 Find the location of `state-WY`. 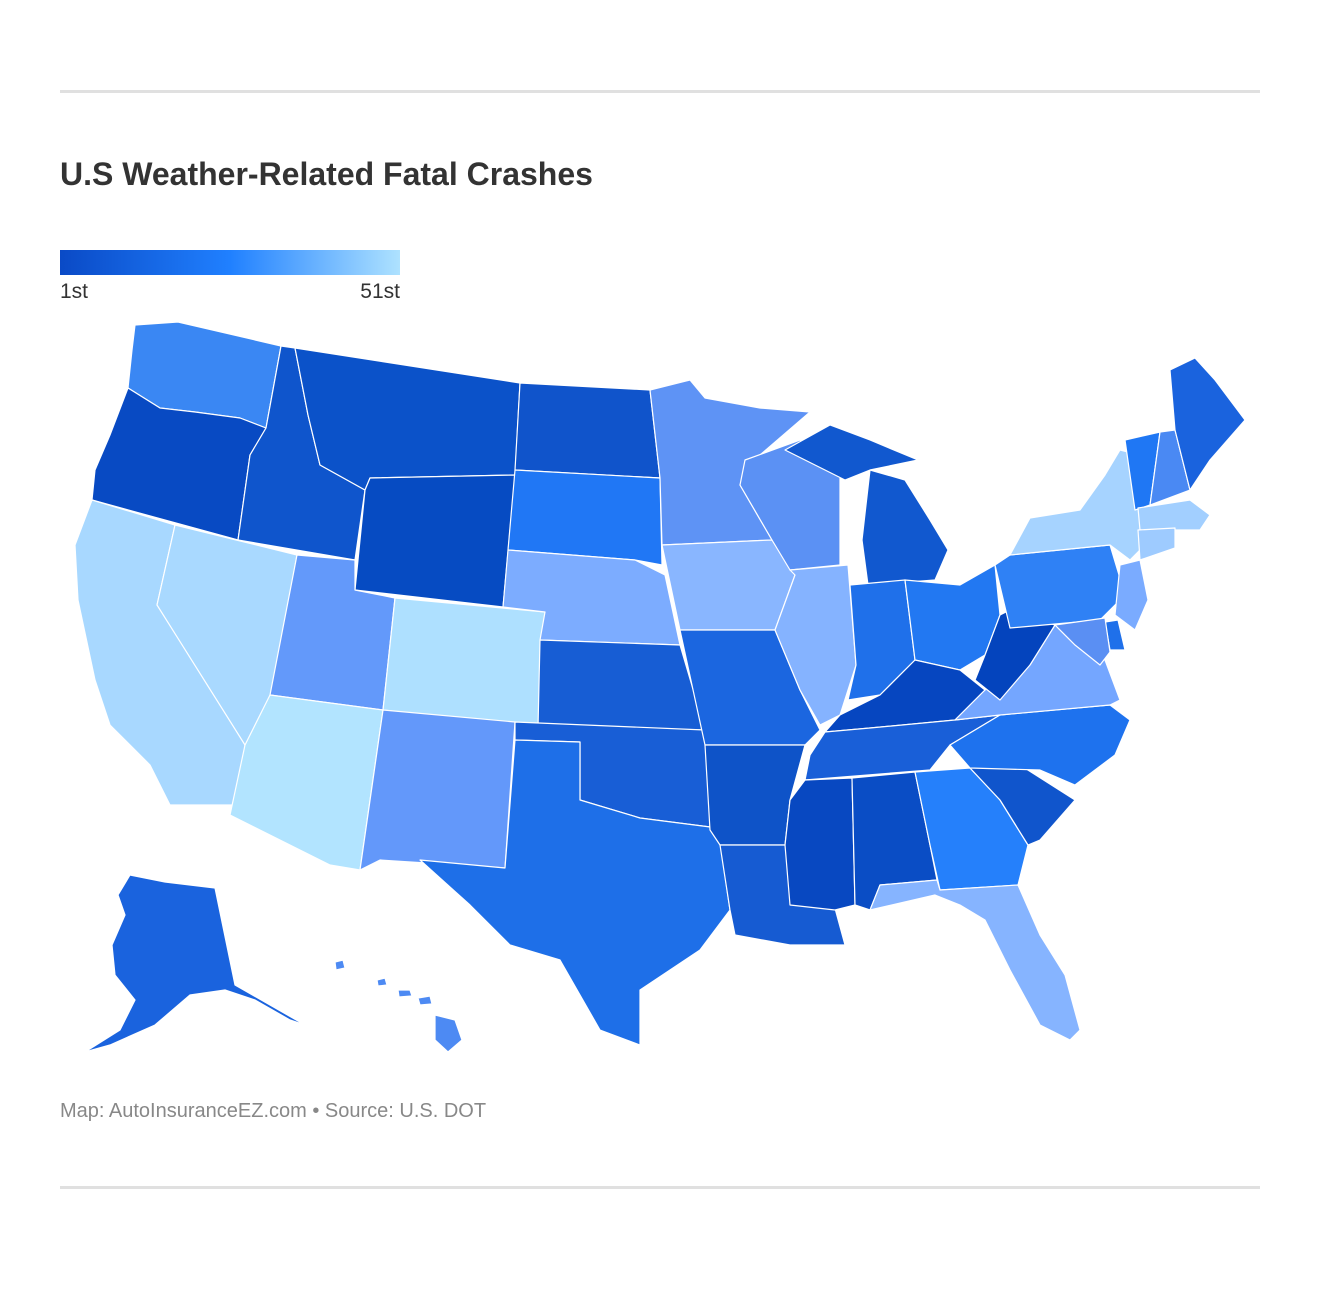

state-WY is located at coordinates (435, 541).